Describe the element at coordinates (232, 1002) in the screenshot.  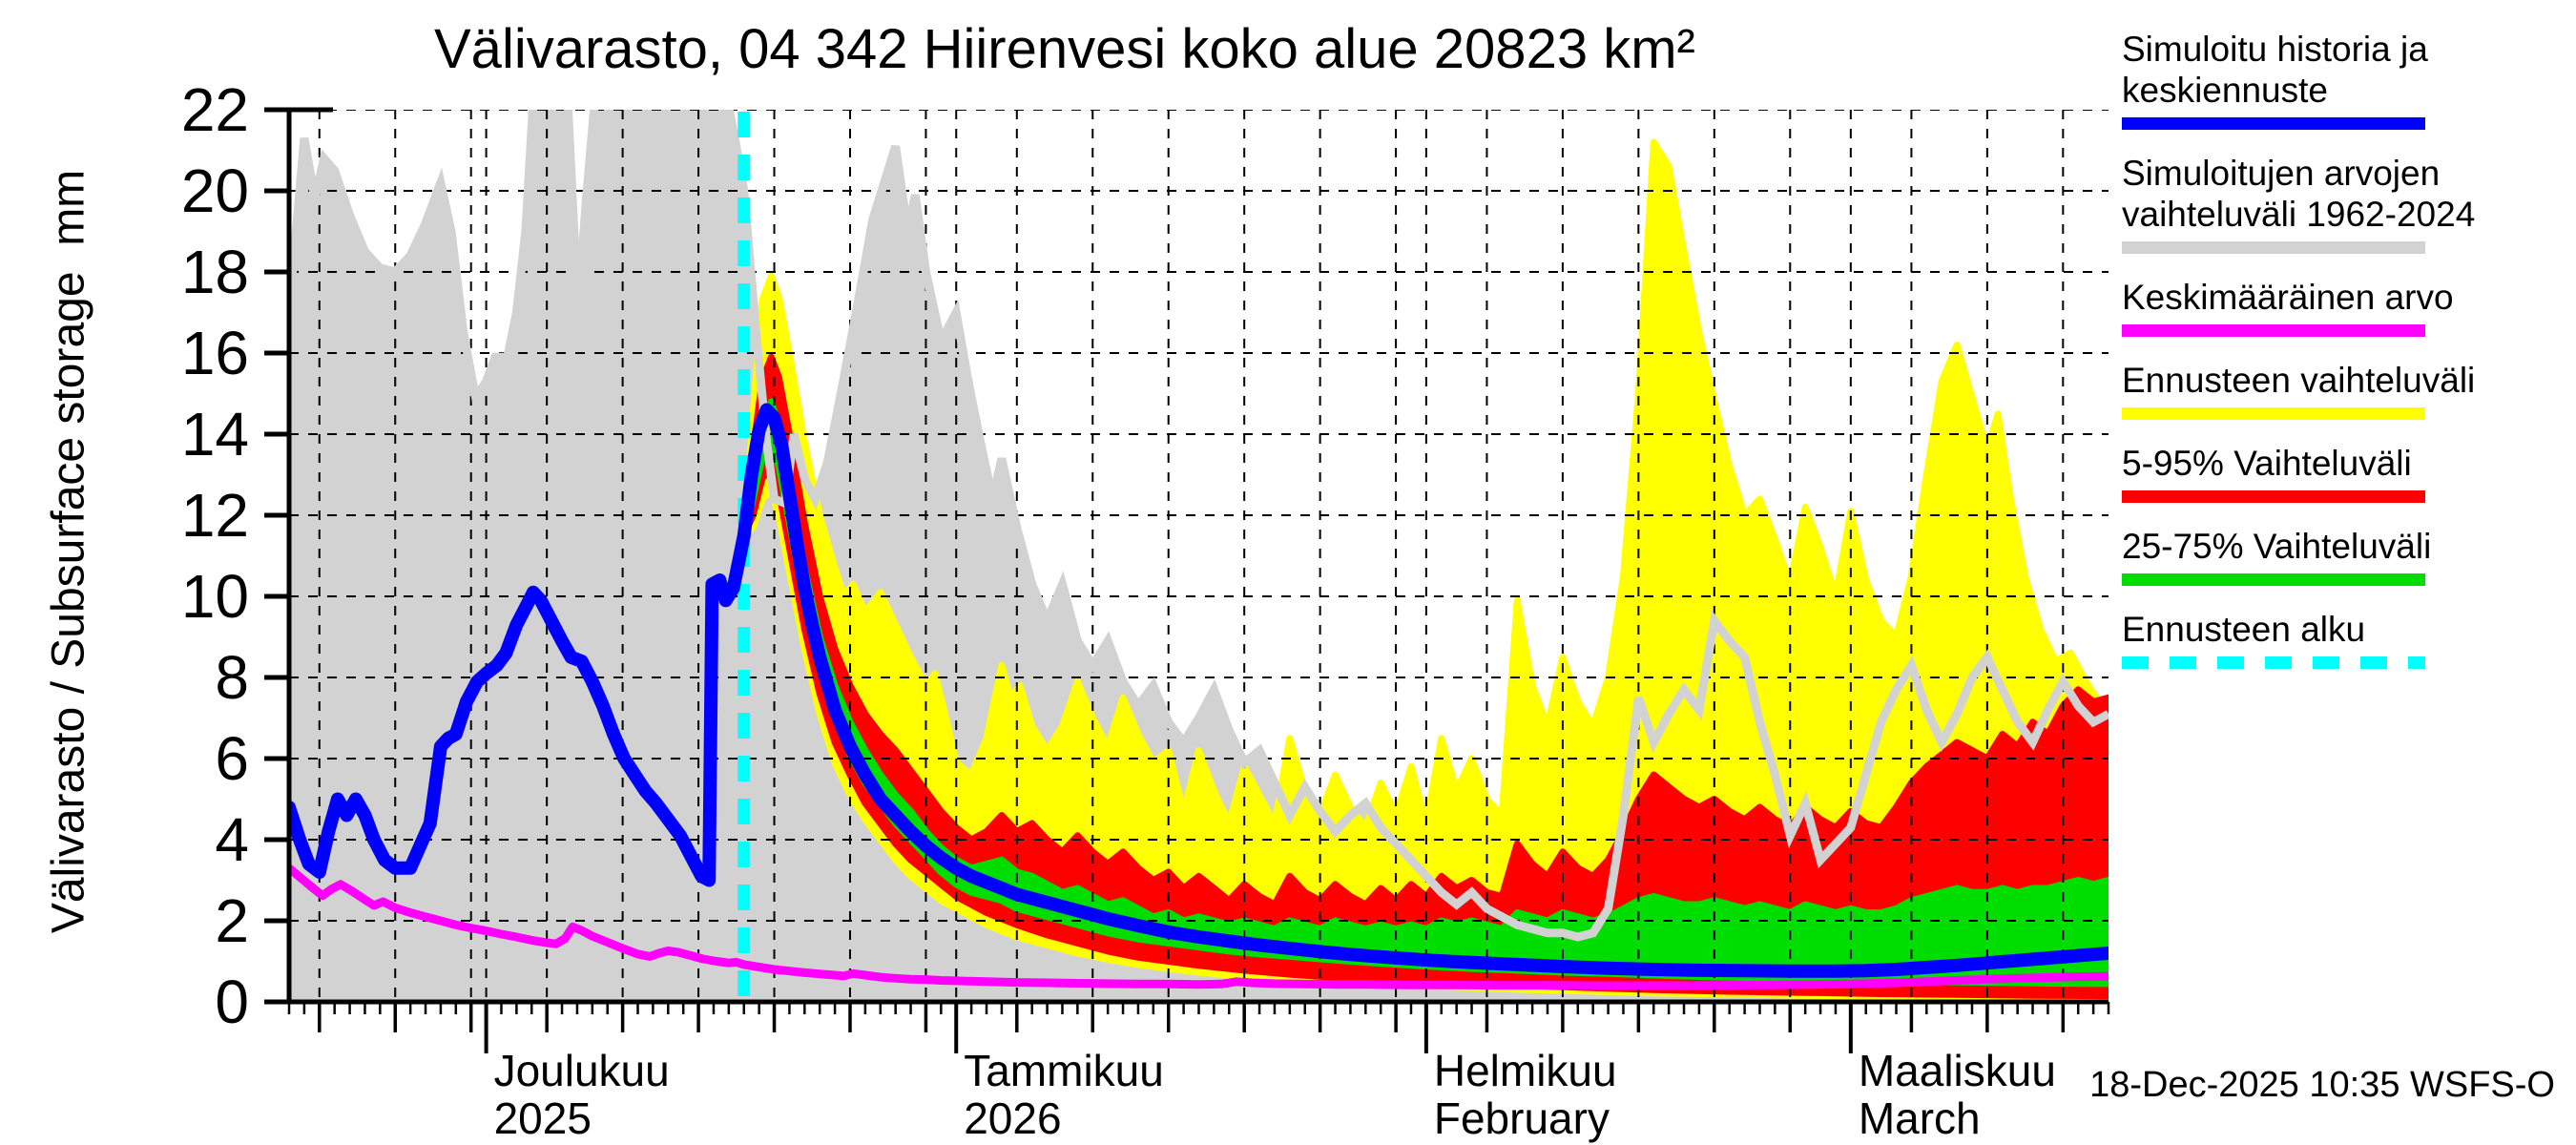
I see `y-tick-label: 0` at that location.